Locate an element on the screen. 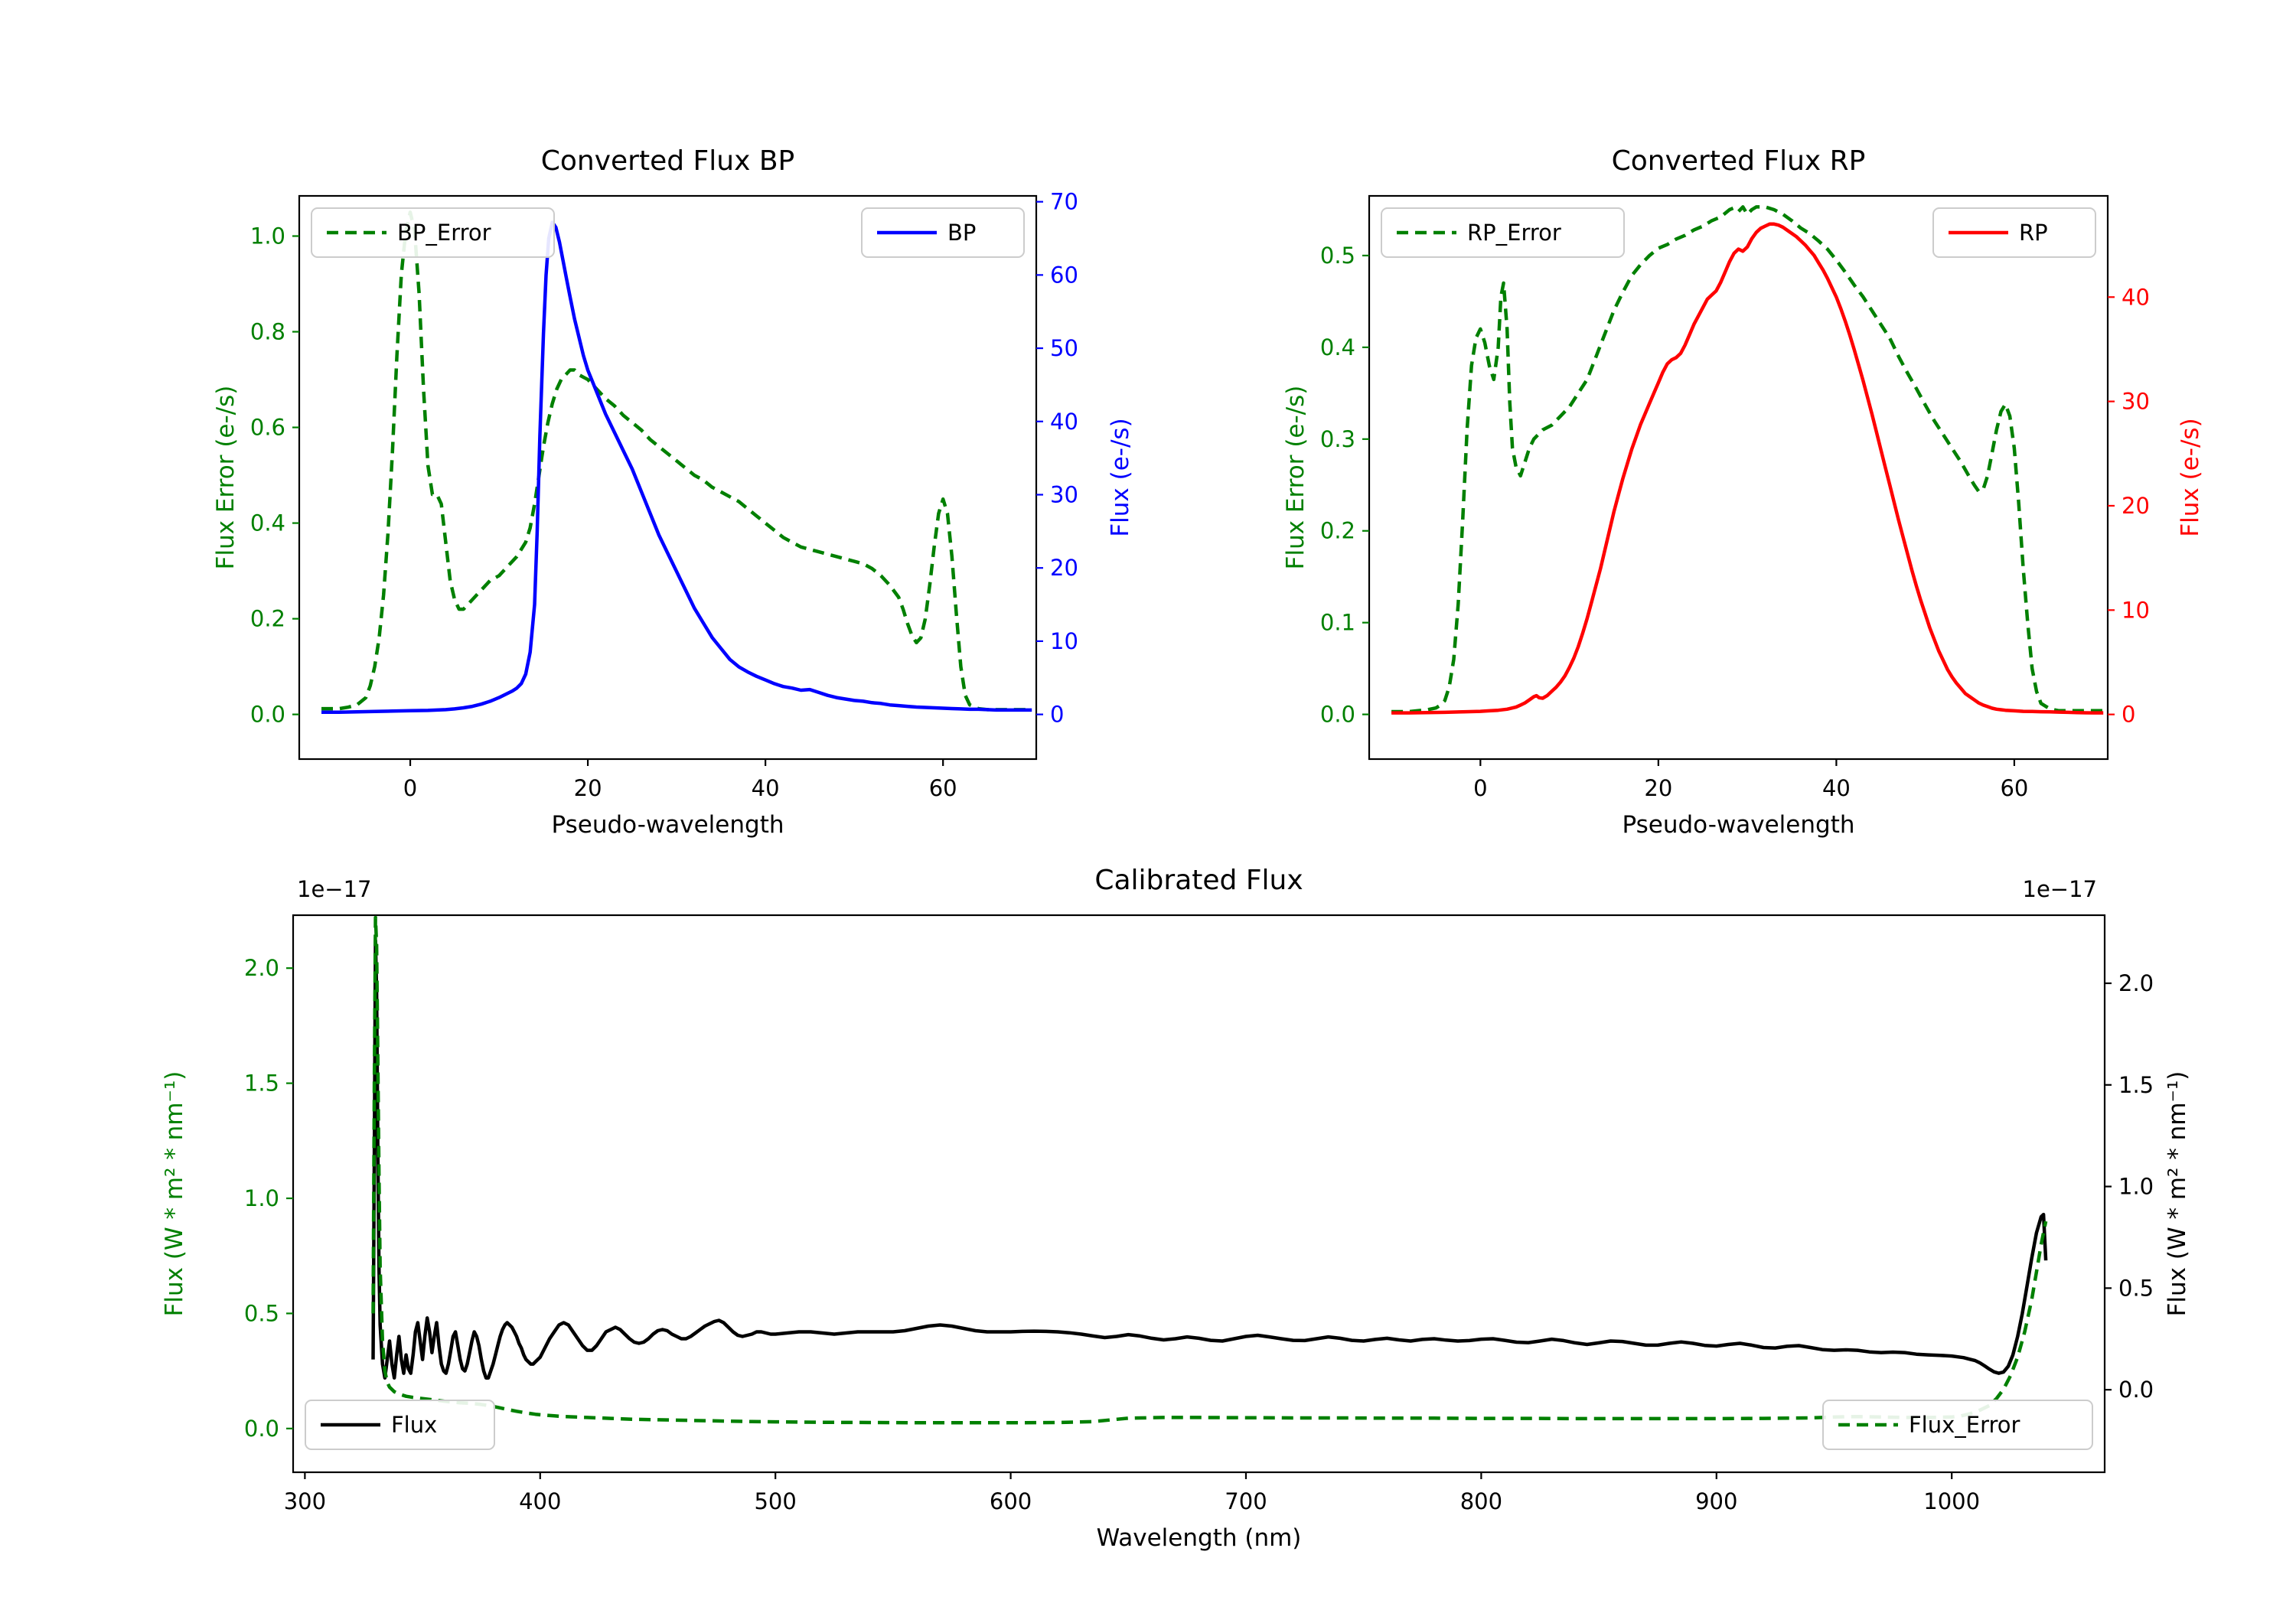 The width and height of the screenshot is (2296, 1610). calibrated-flux-xtick-label: 500 is located at coordinates (775, 1501).